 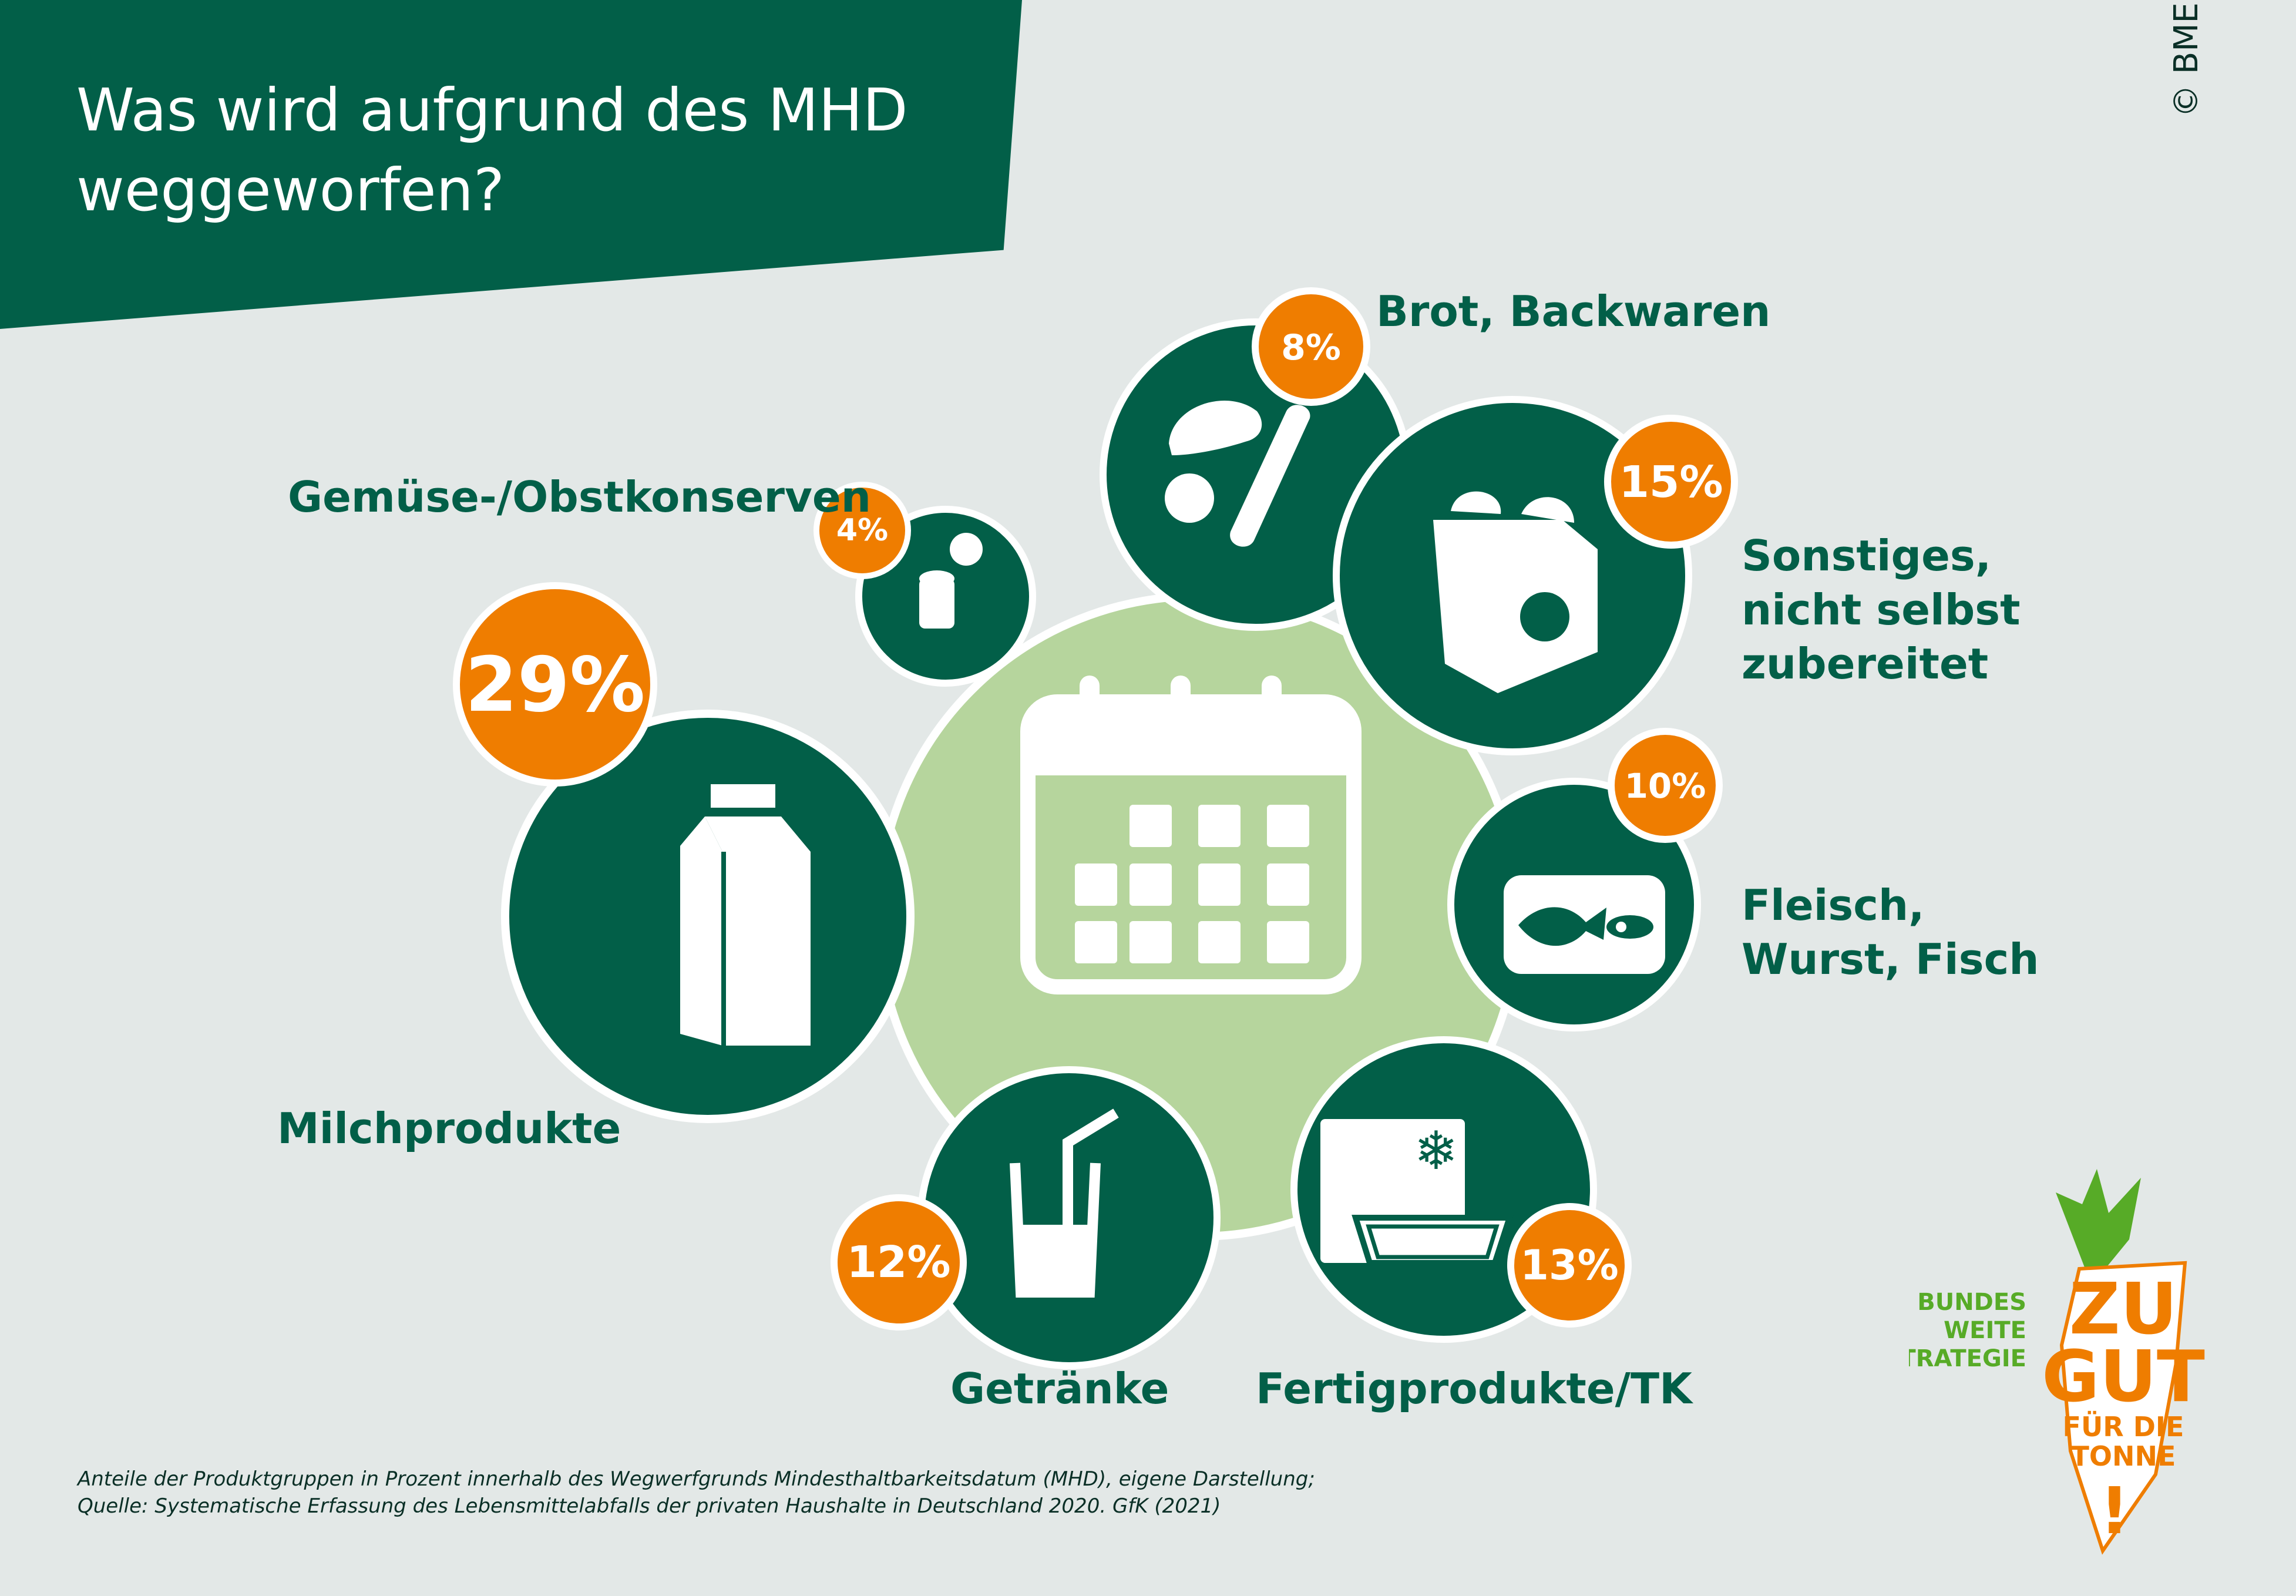 I want to click on milk-value: 29%, so click(x=555, y=685).